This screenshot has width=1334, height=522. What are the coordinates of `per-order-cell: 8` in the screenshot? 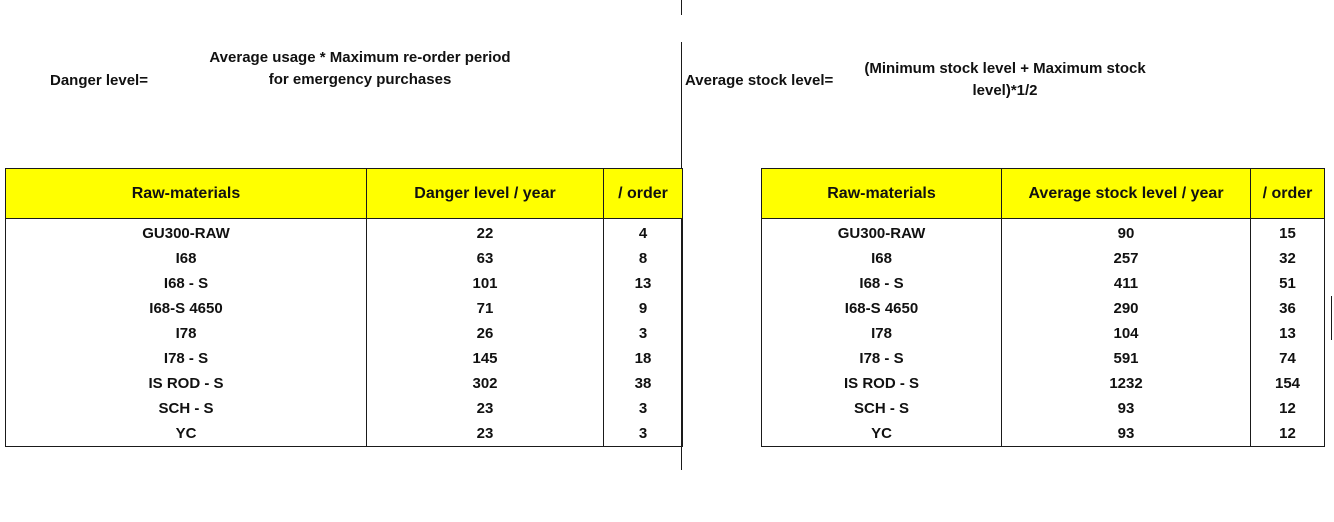 It's located at (643, 258).